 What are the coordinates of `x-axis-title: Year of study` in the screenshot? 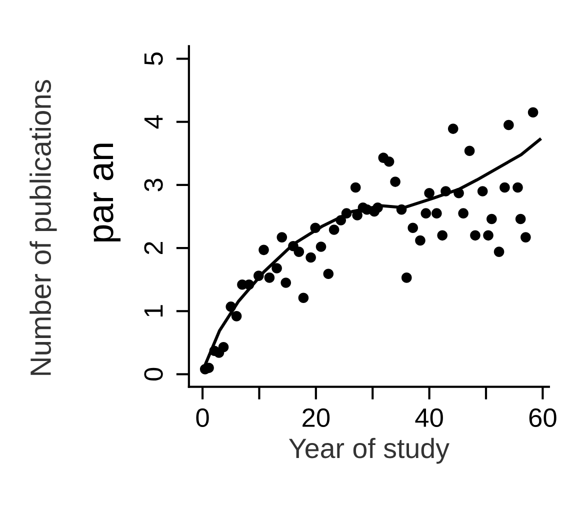 It's located at (369, 451).